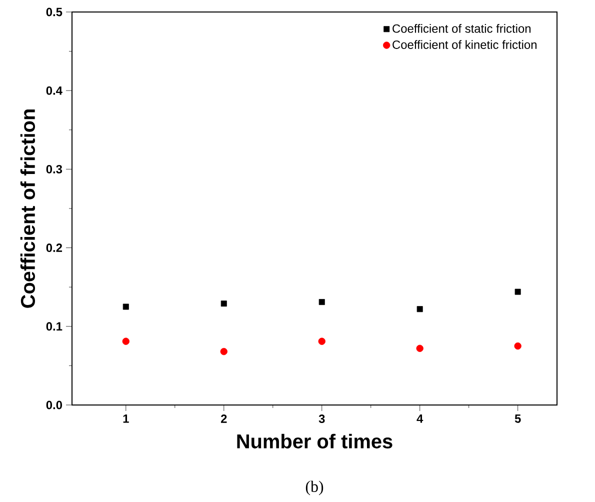 This screenshot has width=595, height=502. Describe the element at coordinates (54, 12) in the screenshot. I see `y-tick-label: 0.5` at that location.